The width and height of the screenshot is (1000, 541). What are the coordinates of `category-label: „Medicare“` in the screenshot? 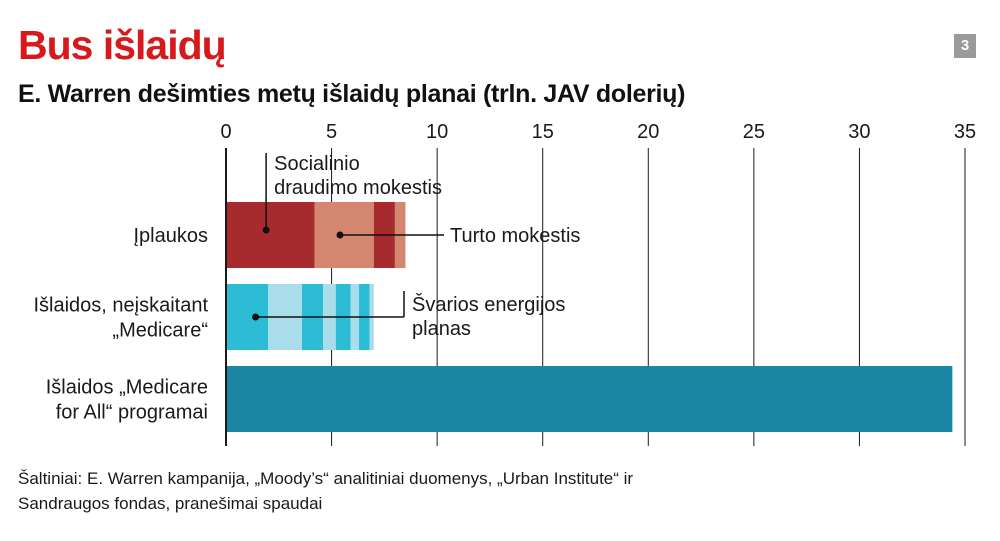 It's located at (160, 331).